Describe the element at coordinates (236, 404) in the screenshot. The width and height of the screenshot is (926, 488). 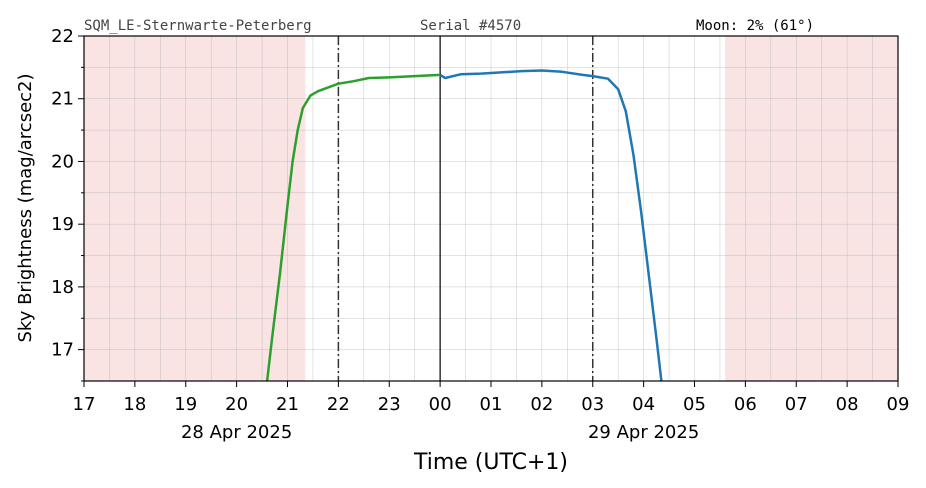
I see `x-tick-label: 20` at that location.